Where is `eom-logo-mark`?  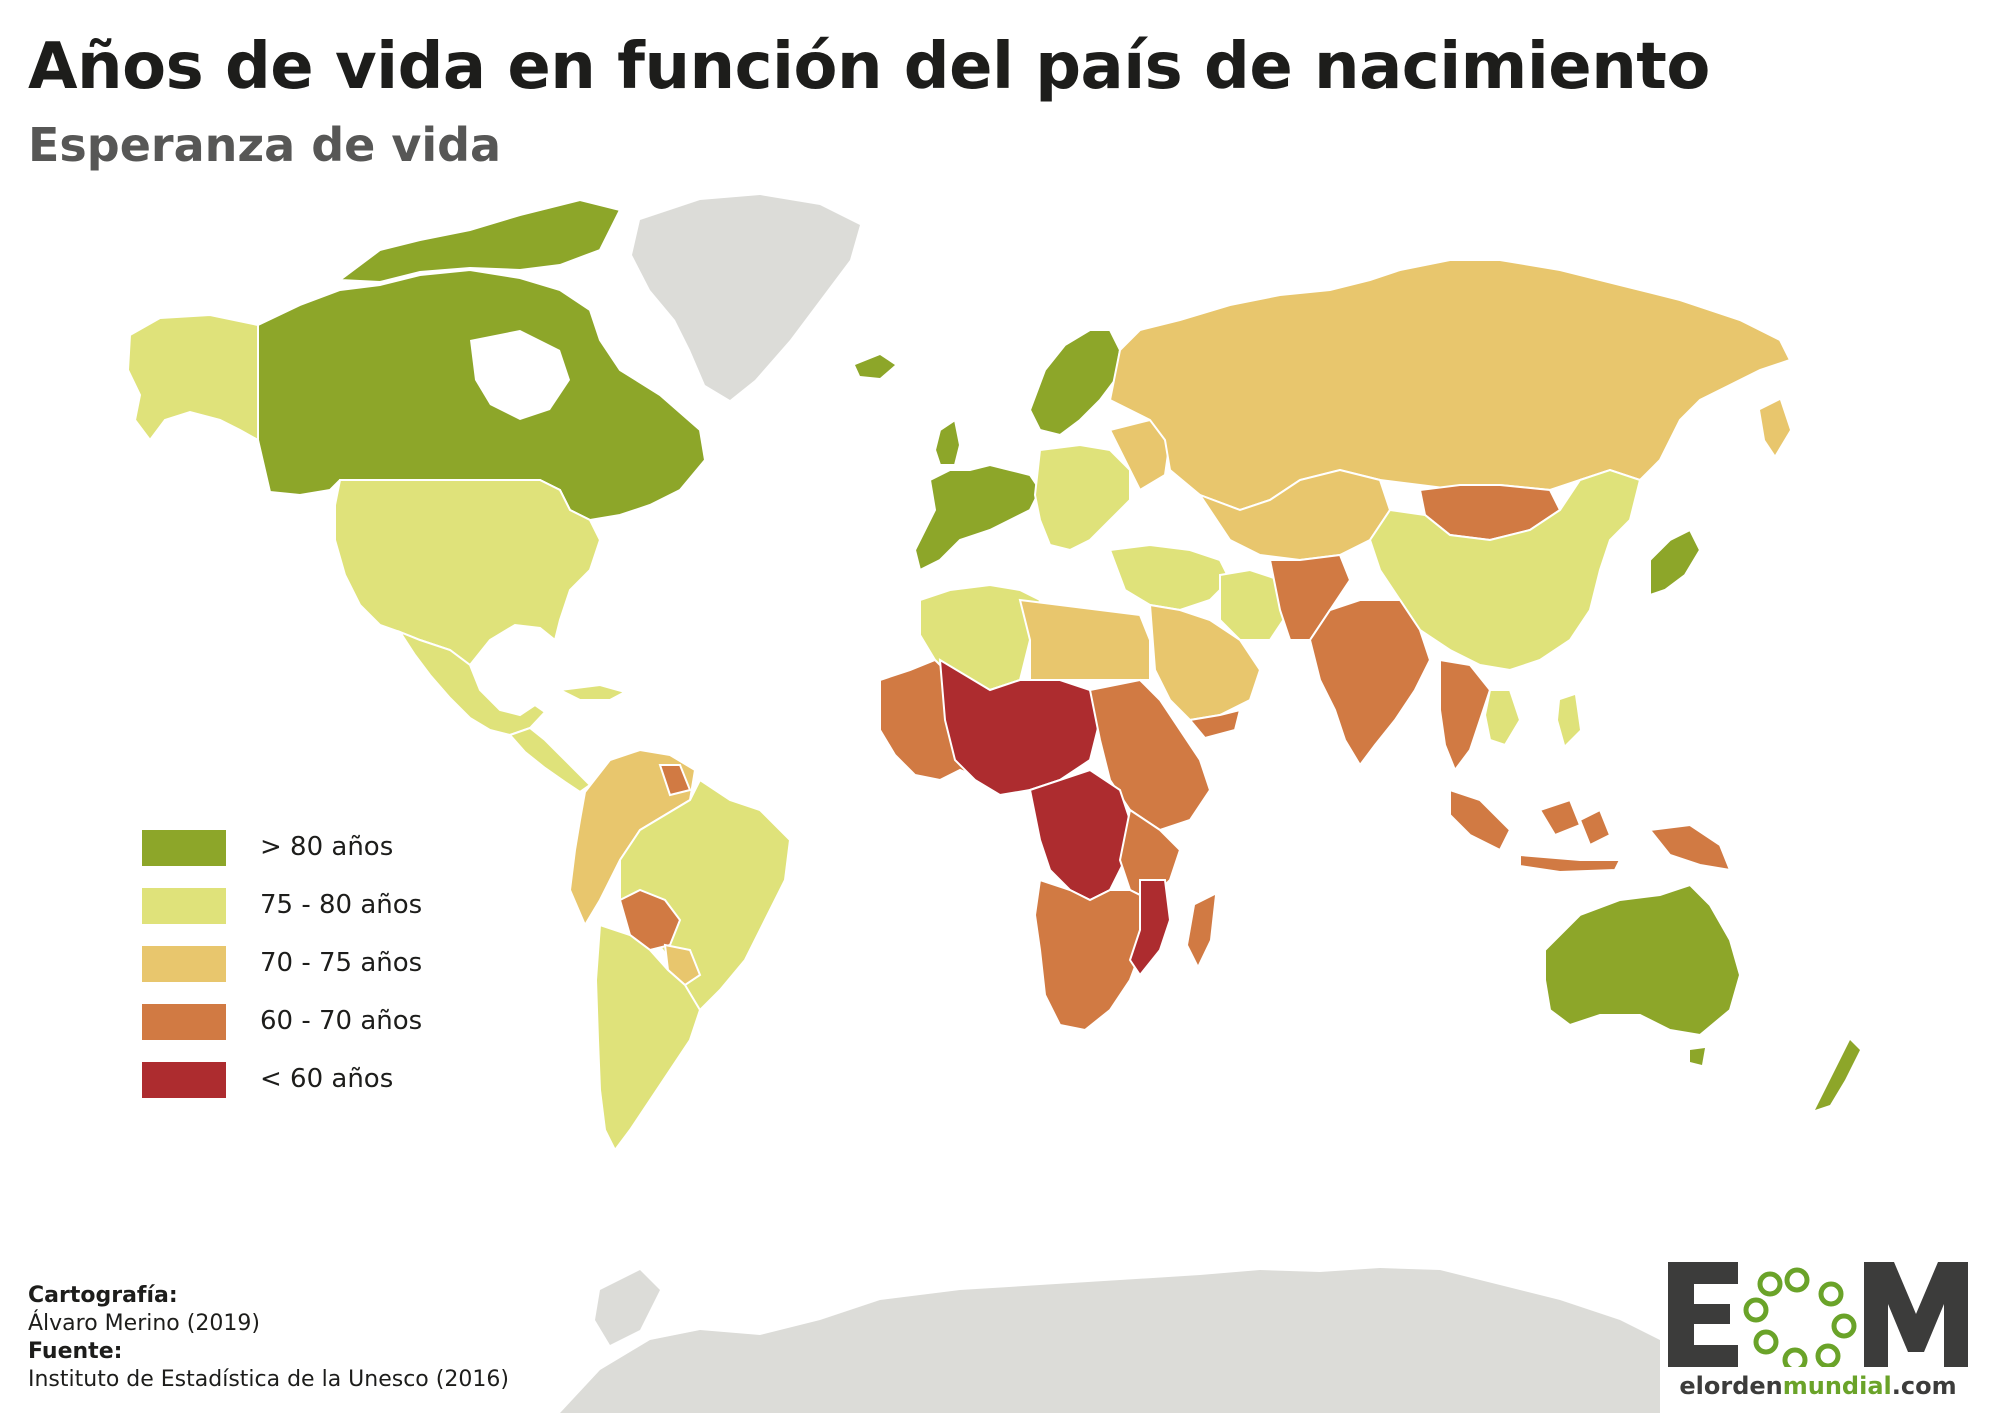
eom-logo-mark is located at coordinates (1818, 1314).